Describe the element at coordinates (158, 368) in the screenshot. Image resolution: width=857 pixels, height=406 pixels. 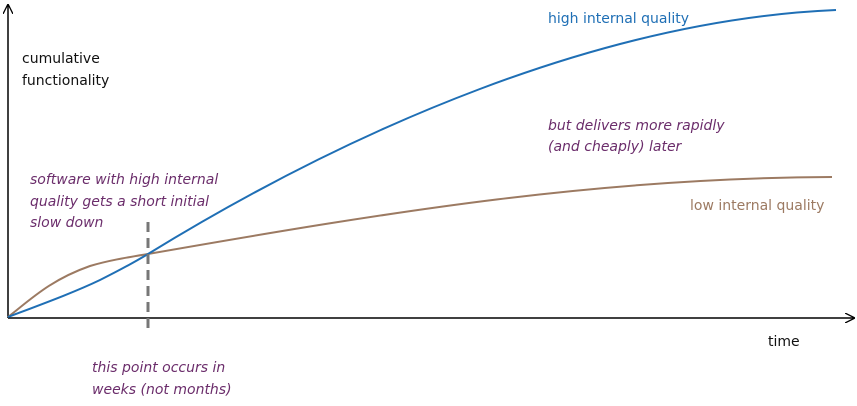
I see `annotation: this point occurs in` at that location.